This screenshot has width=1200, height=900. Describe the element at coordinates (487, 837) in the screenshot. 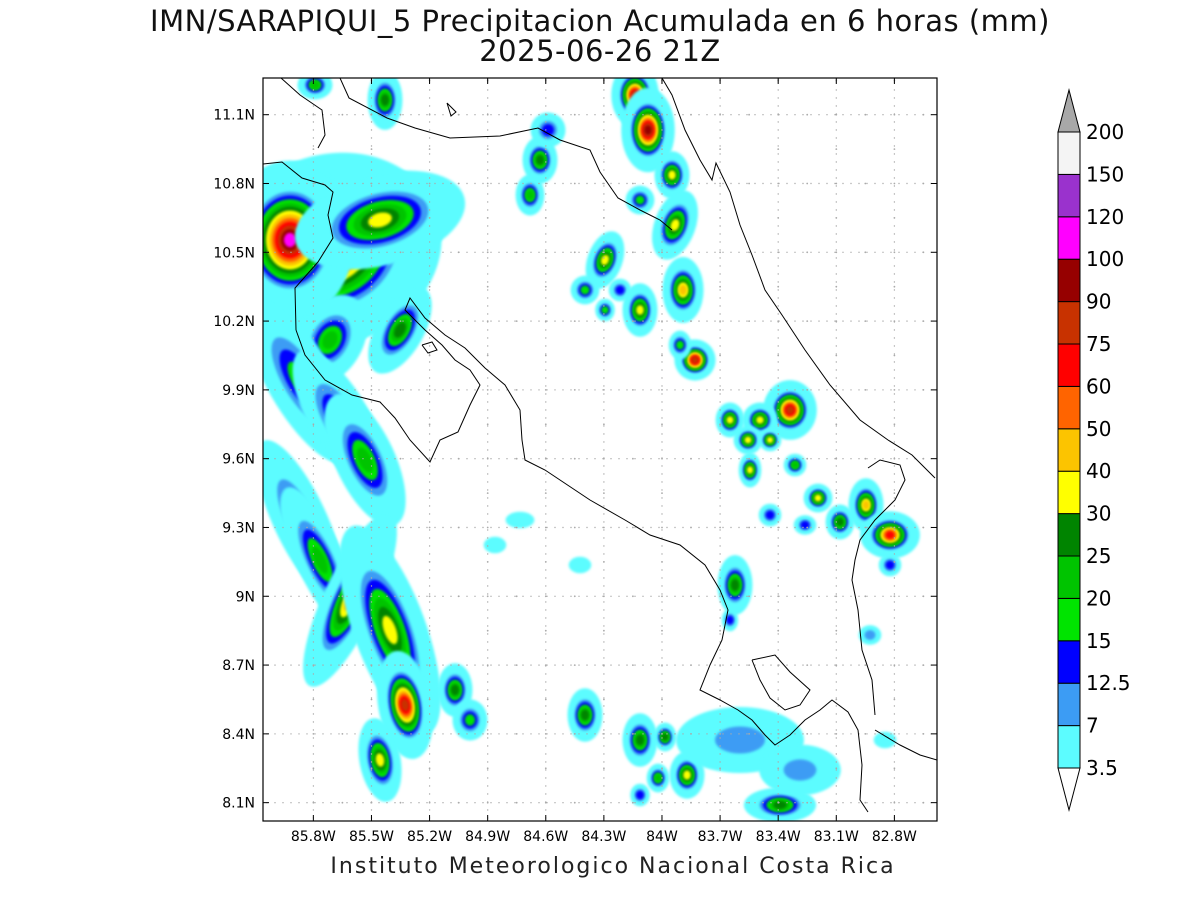

I see `lon-tick-label: 84.9W` at that location.